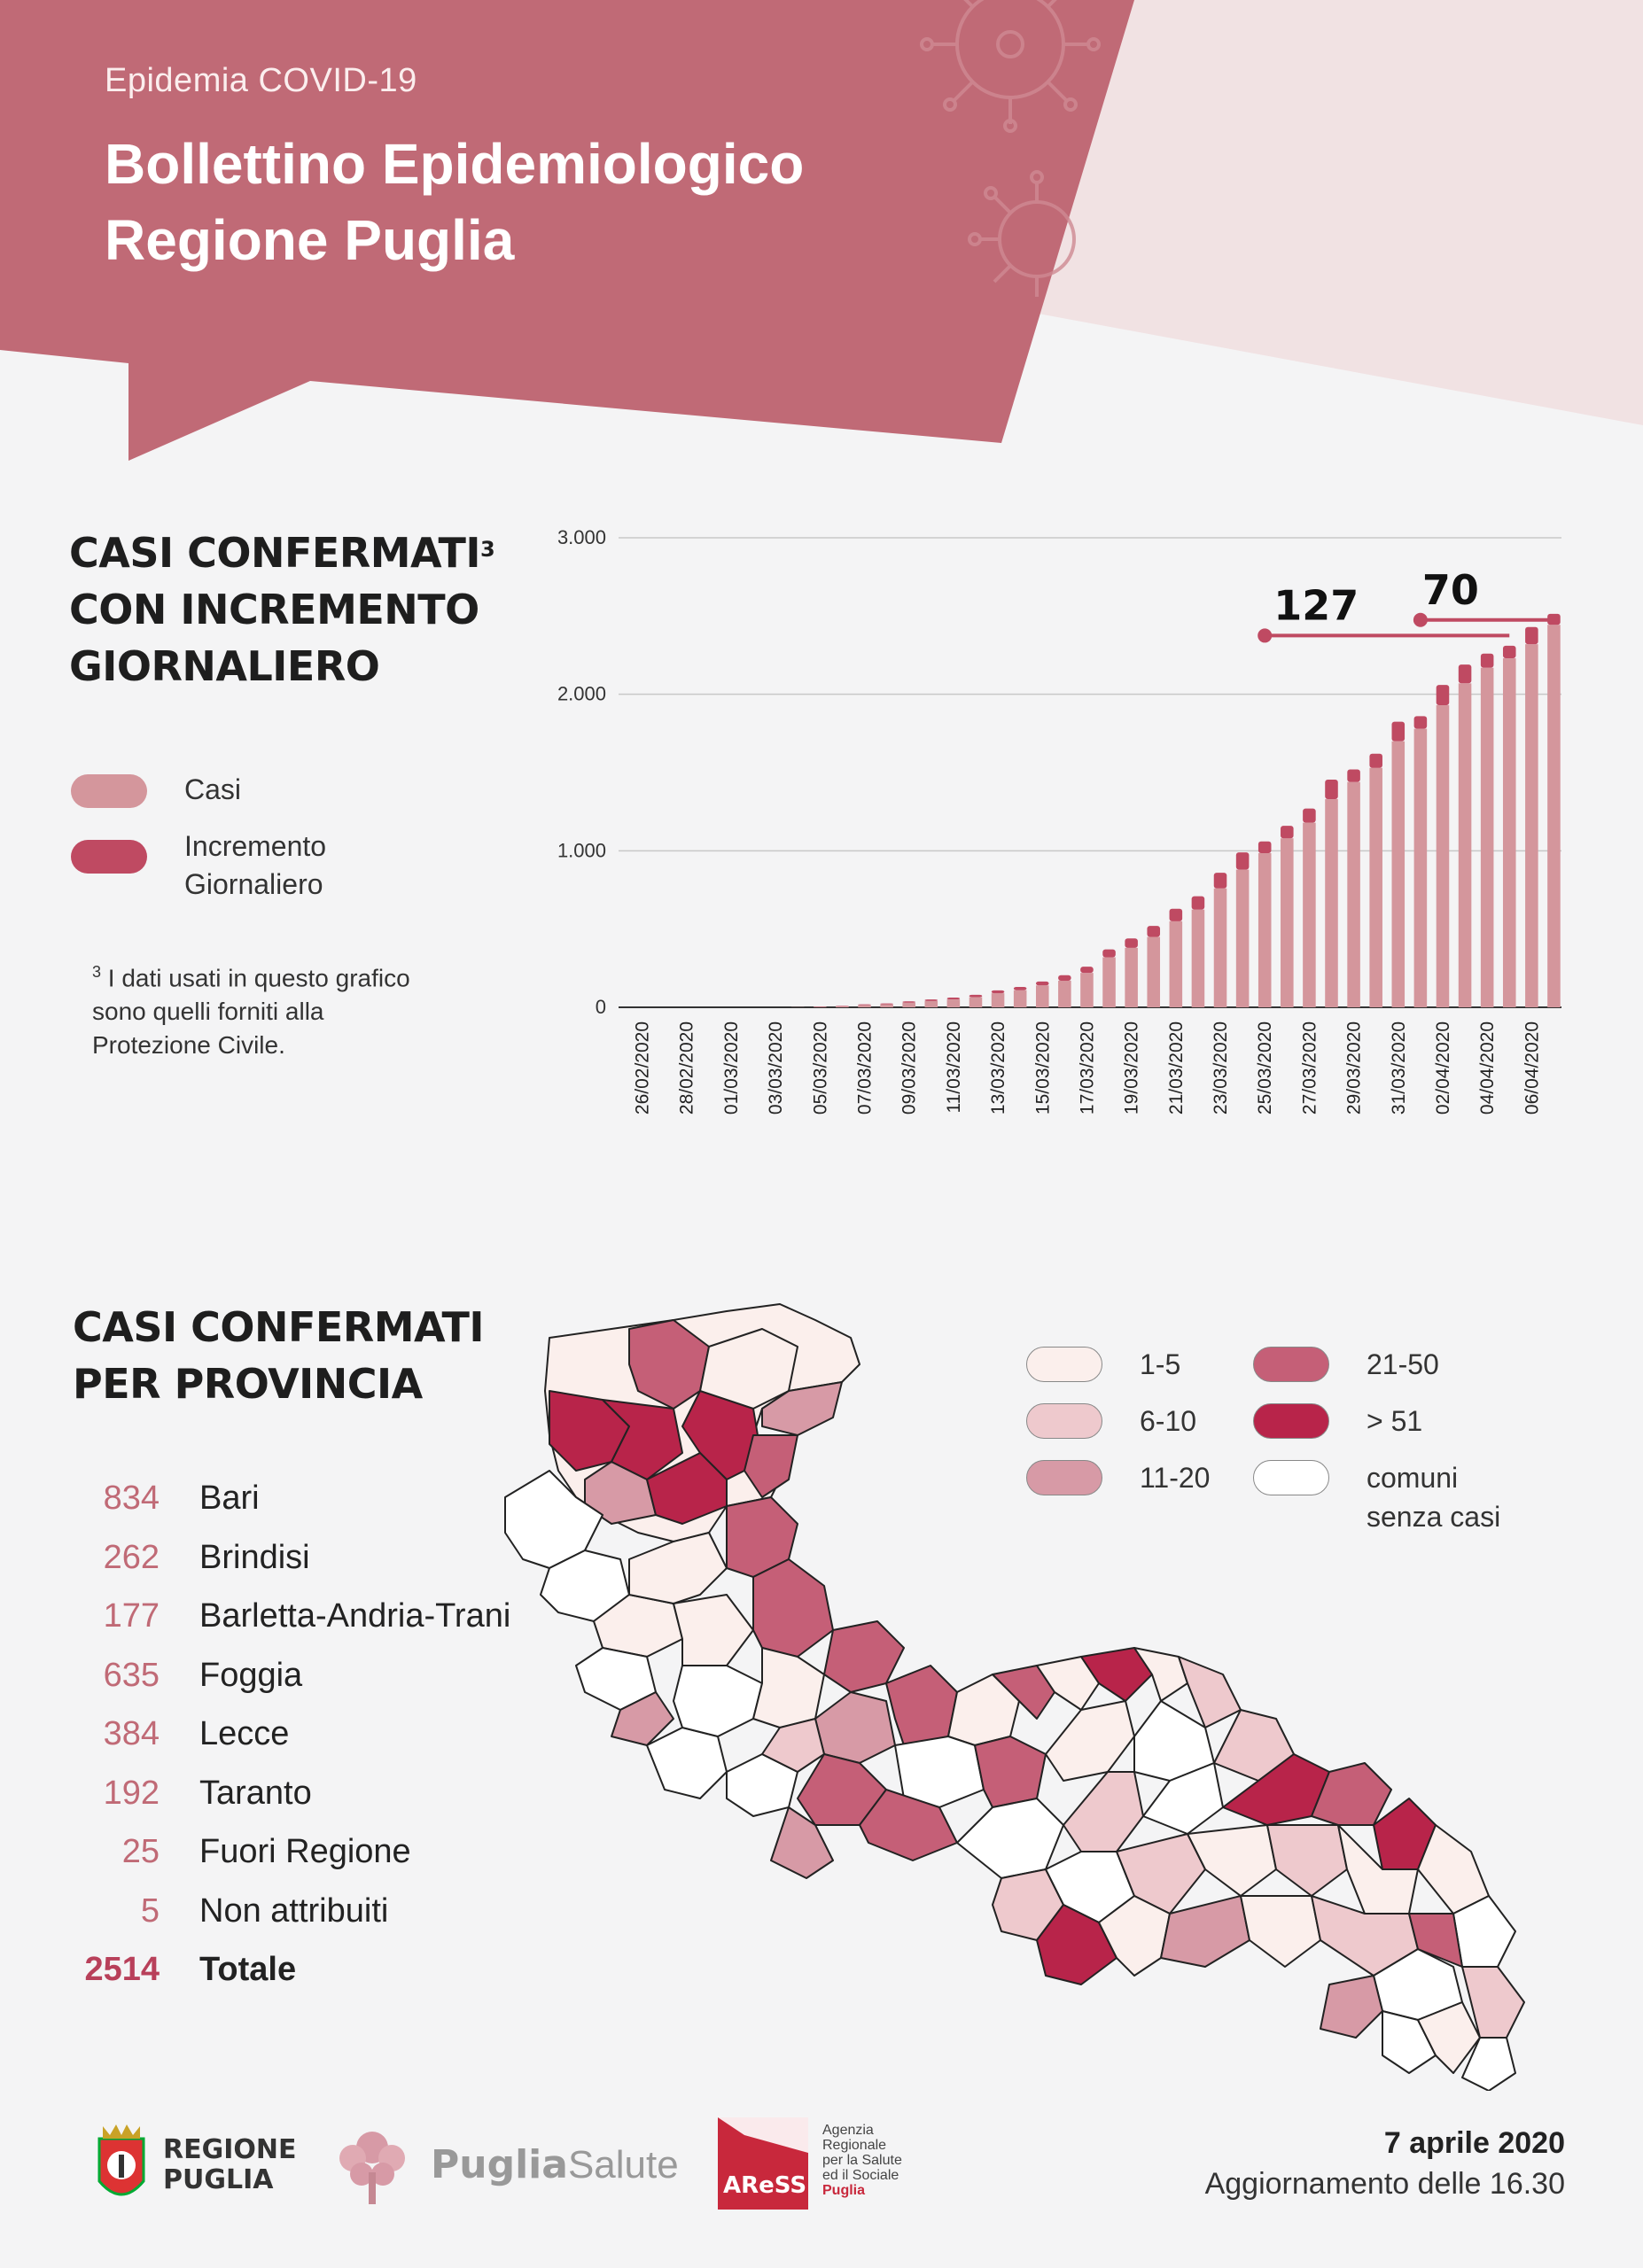 The width and height of the screenshot is (1643, 2268). I want to click on x-tick-label: 29/03/2020, so click(1354, 1068).